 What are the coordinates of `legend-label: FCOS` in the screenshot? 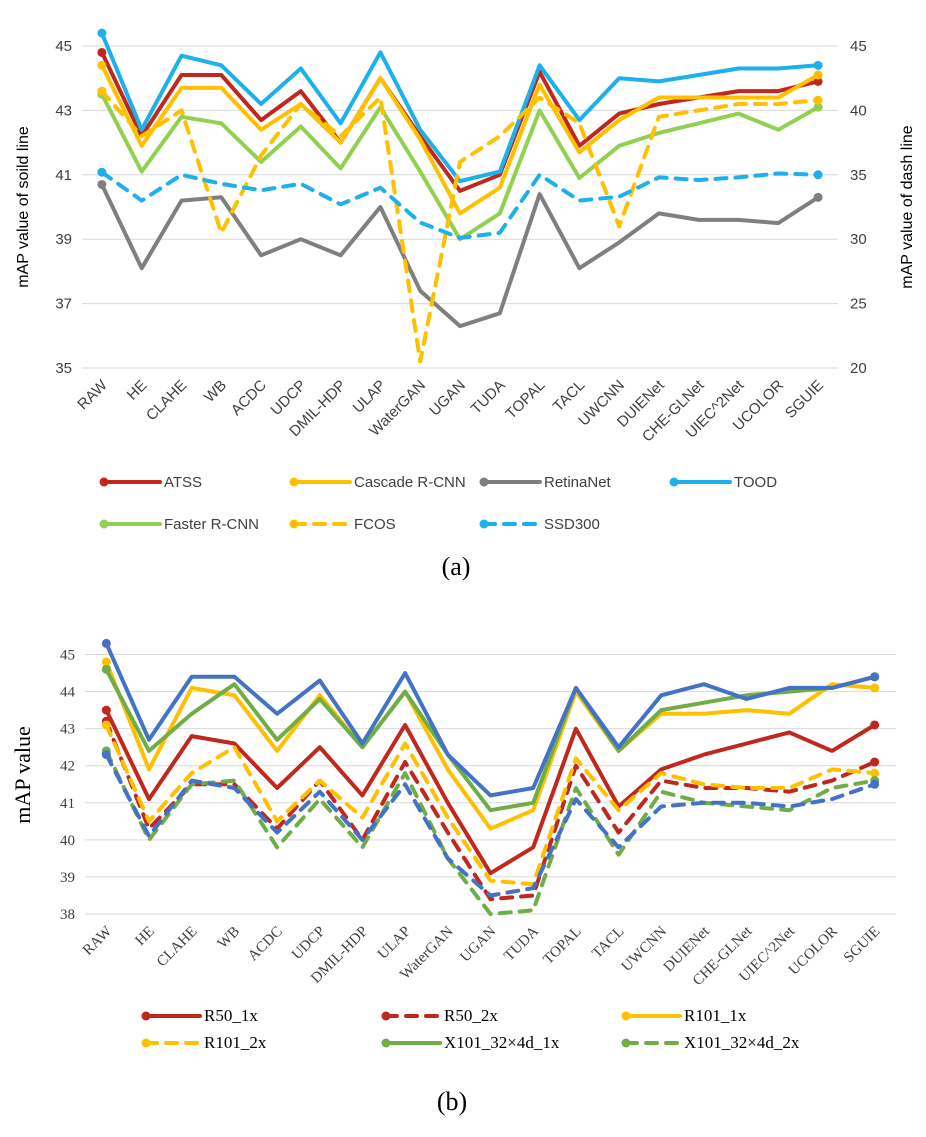 It's located at (375, 524).